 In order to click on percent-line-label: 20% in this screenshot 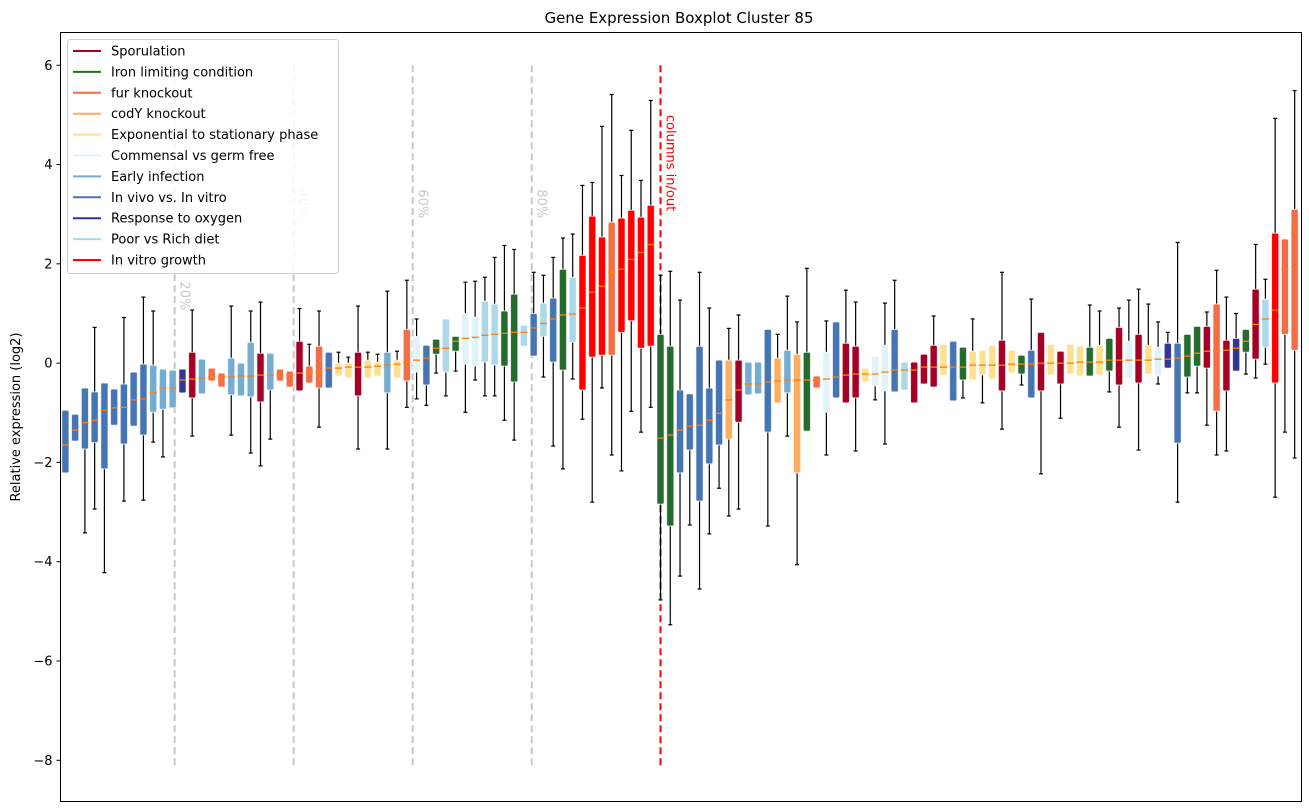, I will do `click(184, 296)`.